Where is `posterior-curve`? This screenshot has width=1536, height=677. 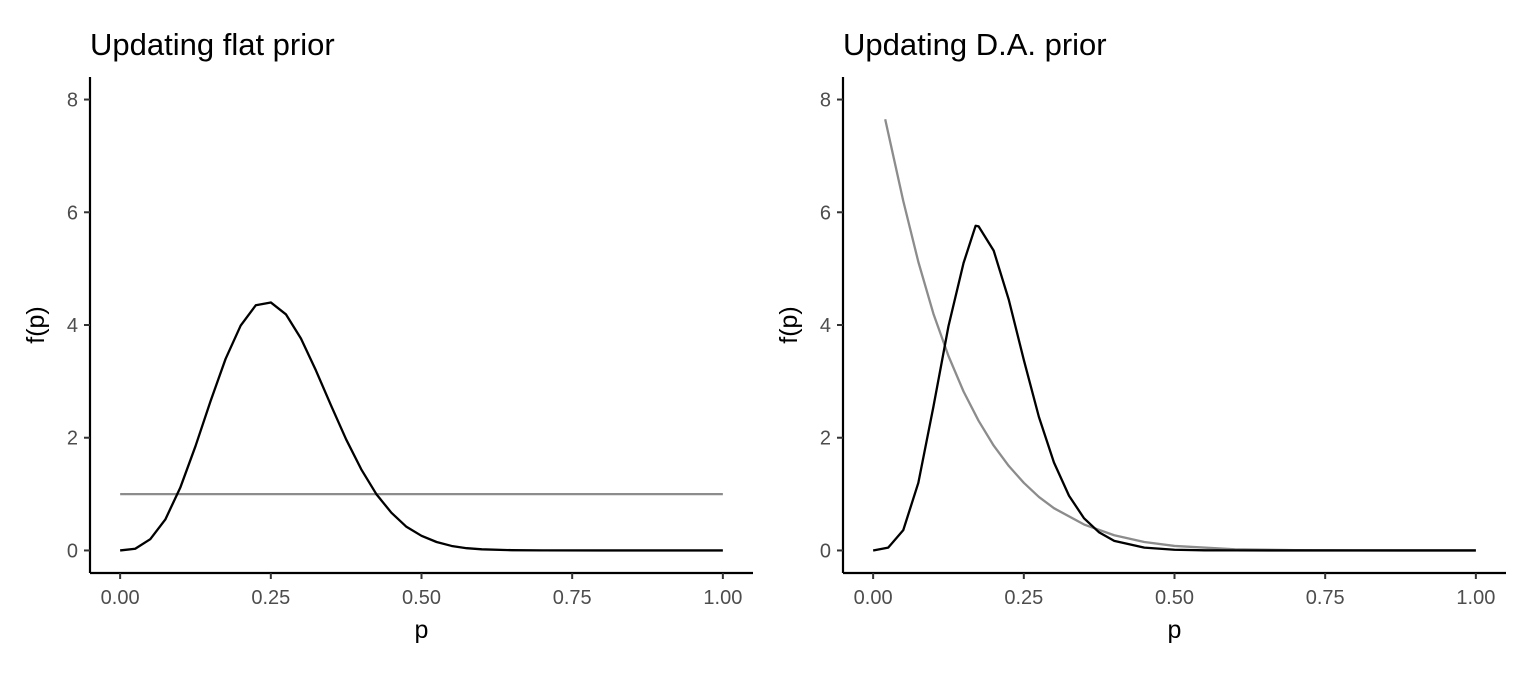 posterior-curve is located at coordinates (421, 426).